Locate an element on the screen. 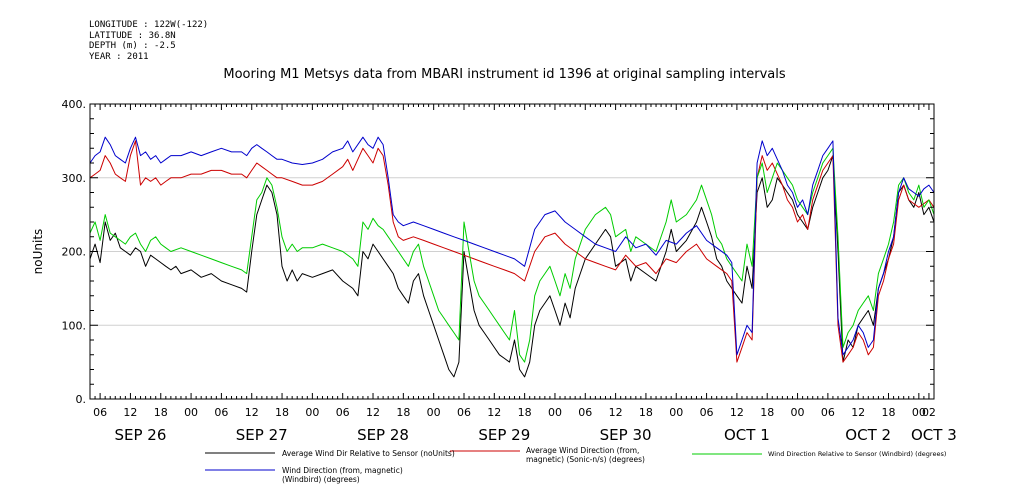 Image resolution: width=1009 pixels, height=504 pixels. legend-swatches is located at coordinates (483, 460).